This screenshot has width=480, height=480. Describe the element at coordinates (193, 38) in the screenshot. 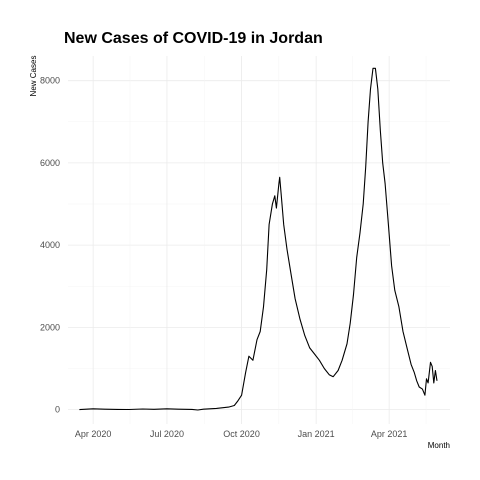

I see `chart-title: New Cases of COVID-19 in Jordan` at that location.